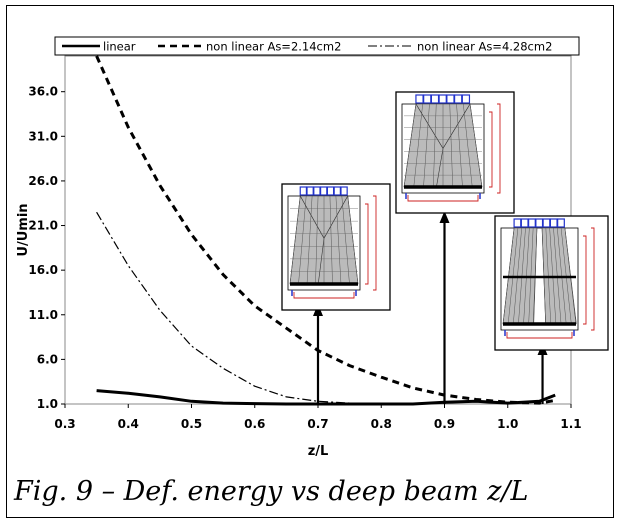 The width and height of the screenshot is (623, 528). Describe the element at coordinates (43, 226) in the screenshot. I see `y-tick-label: 21.0` at that location.